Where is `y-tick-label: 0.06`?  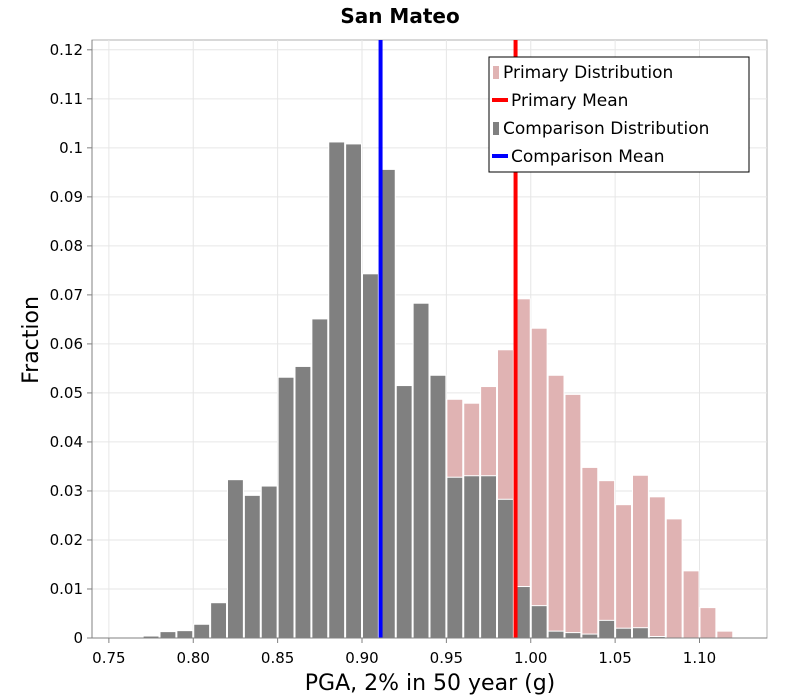 y-tick-label: 0.06 is located at coordinates (66, 344).